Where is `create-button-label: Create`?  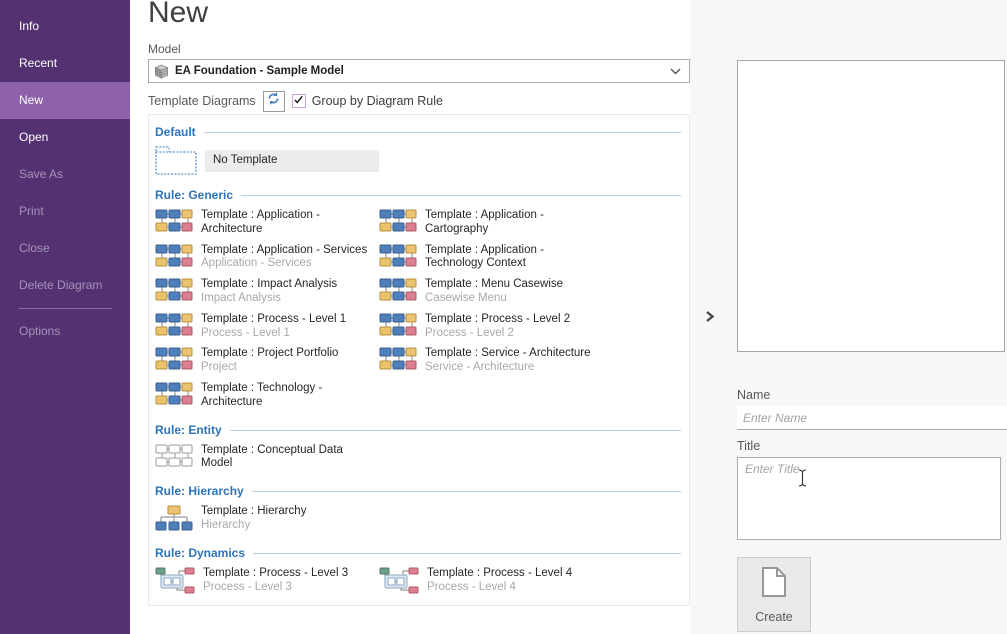 create-button-label: Create is located at coordinates (774, 616).